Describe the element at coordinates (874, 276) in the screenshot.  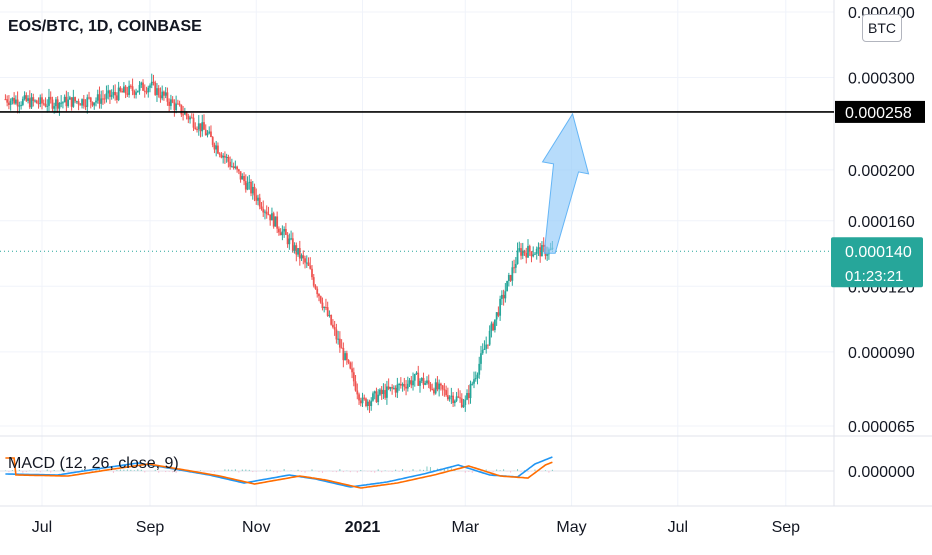
I see `countdown-label: 01:23:21` at that location.